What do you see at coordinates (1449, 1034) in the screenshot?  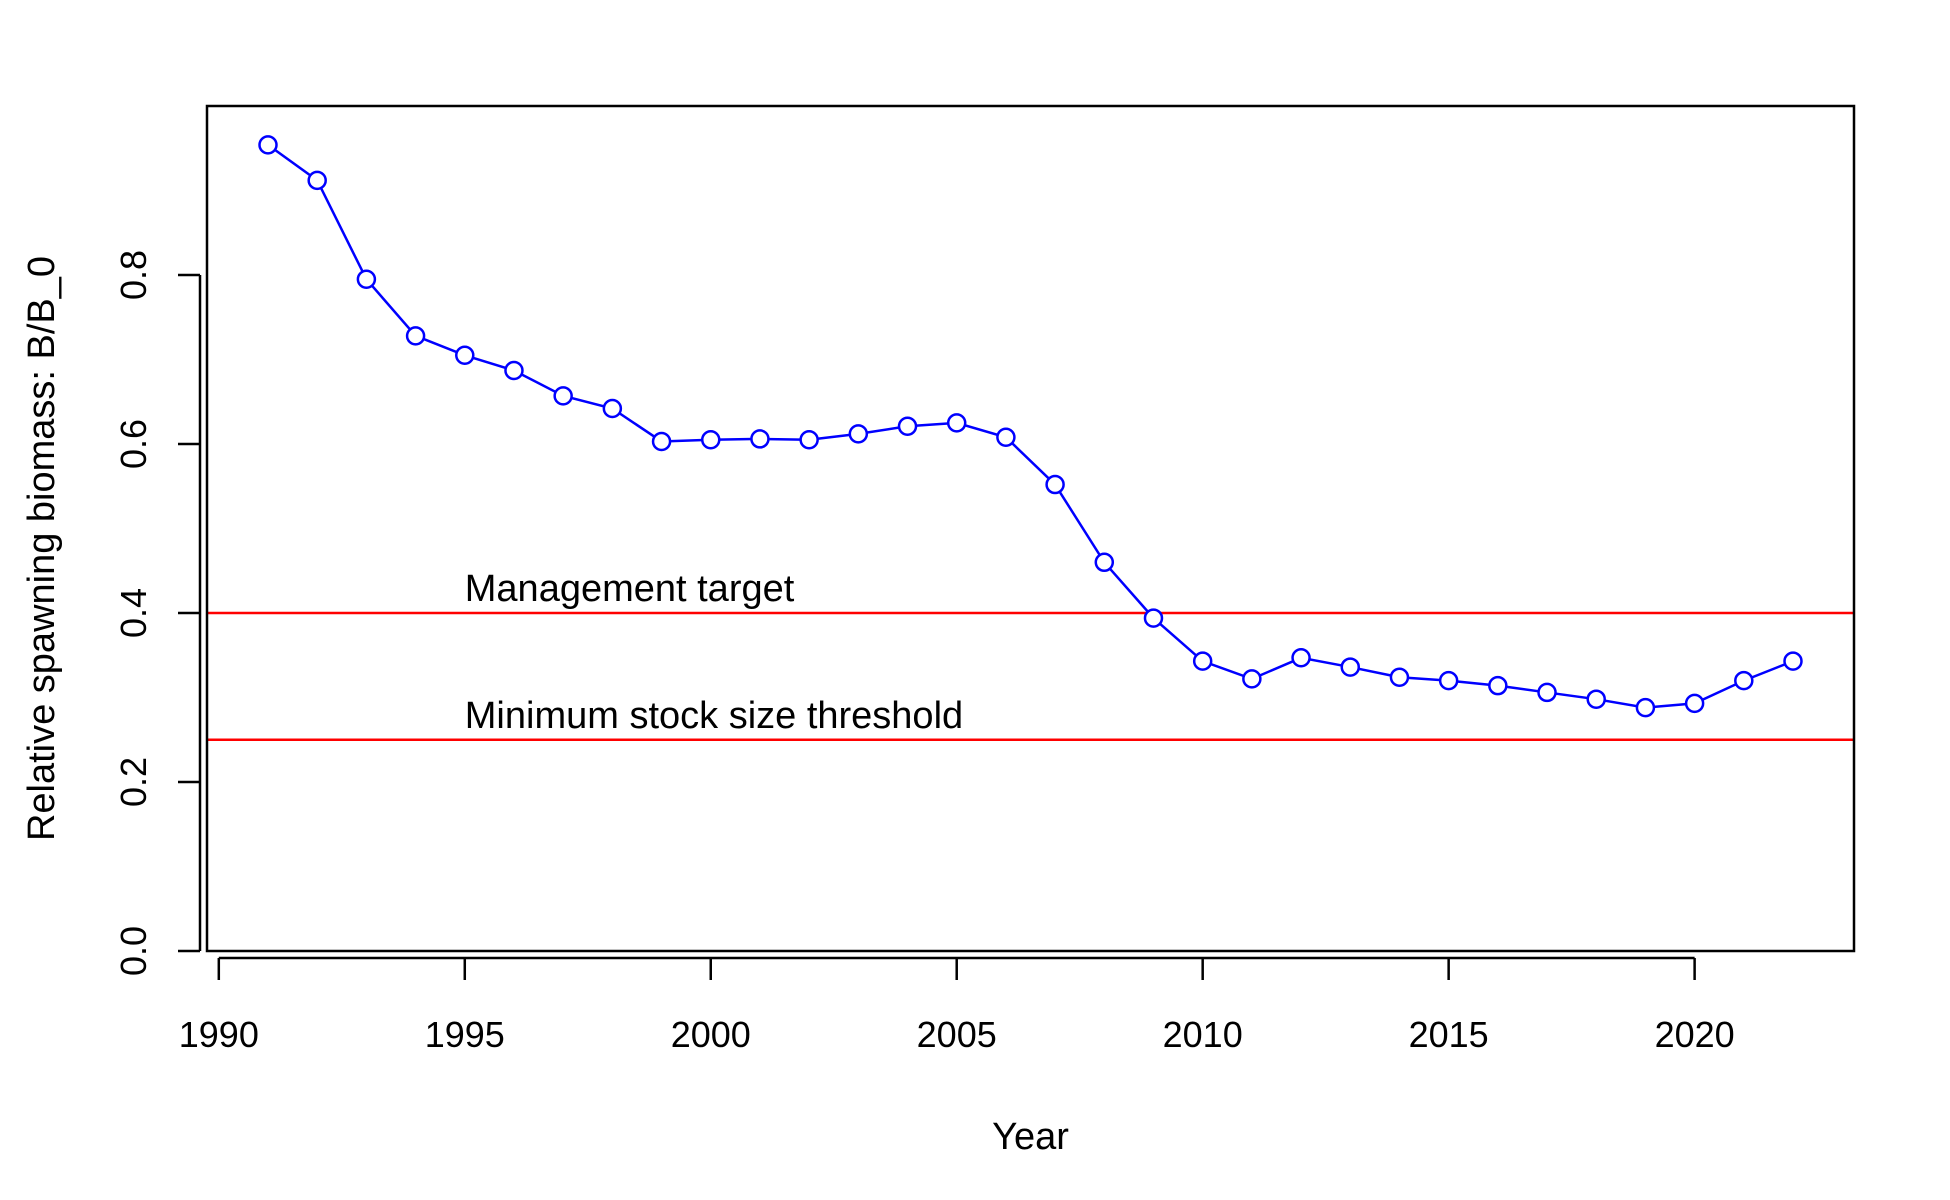 I see `x-tick-label: 2015` at bounding box center [1449, 1034].